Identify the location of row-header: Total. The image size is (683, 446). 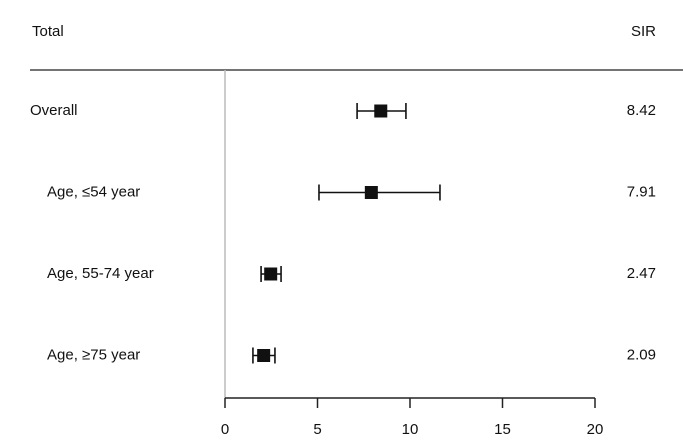
(48, 31).